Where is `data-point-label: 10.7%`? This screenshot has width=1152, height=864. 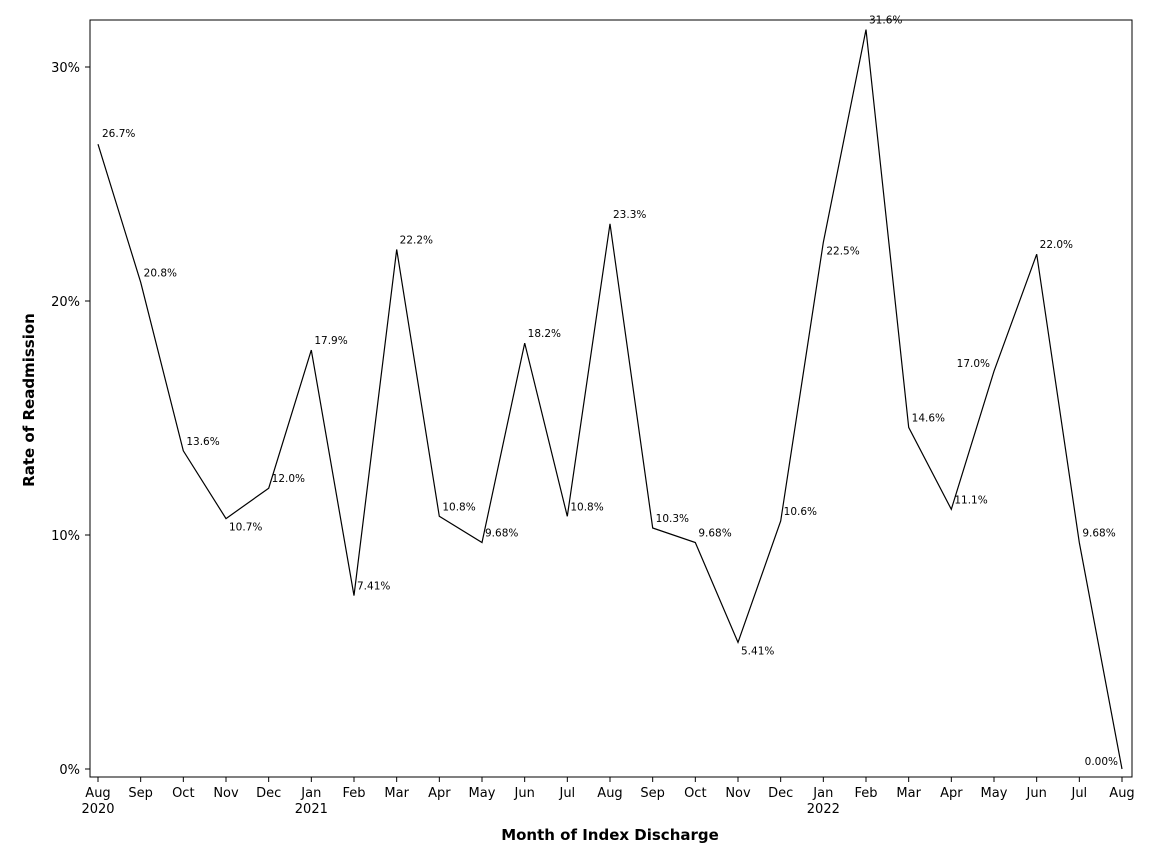 data-point-label: 10.7% is located at coordinates (245, 528).